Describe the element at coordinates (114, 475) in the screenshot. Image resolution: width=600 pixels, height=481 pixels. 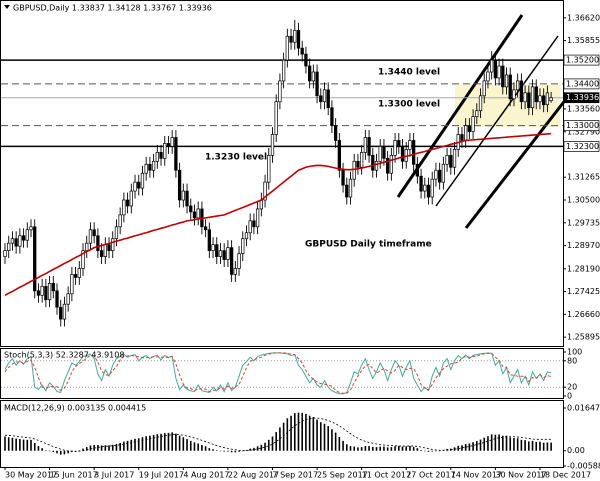
I see `x-tick-label: 3 Jul 2017` at that location.